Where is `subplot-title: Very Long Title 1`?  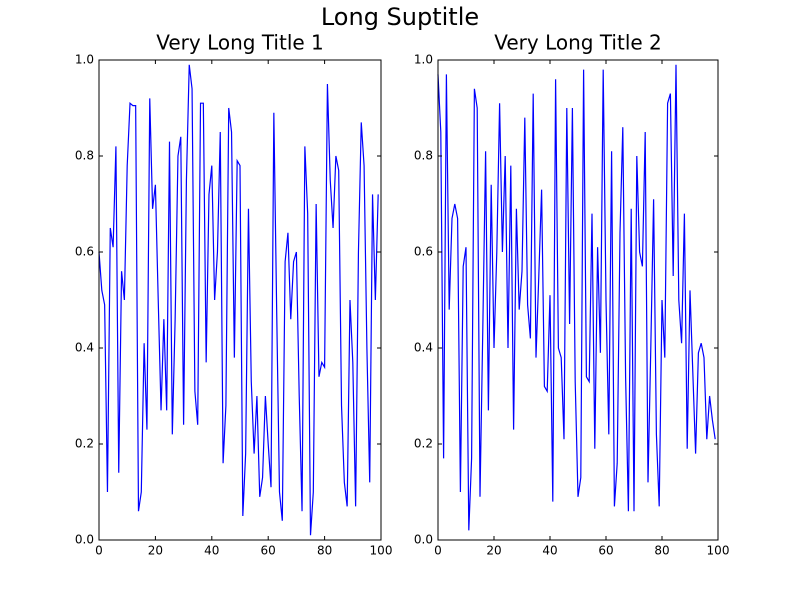 subplot-title: Very Long Title 1 is located at coordinates (240, 43).